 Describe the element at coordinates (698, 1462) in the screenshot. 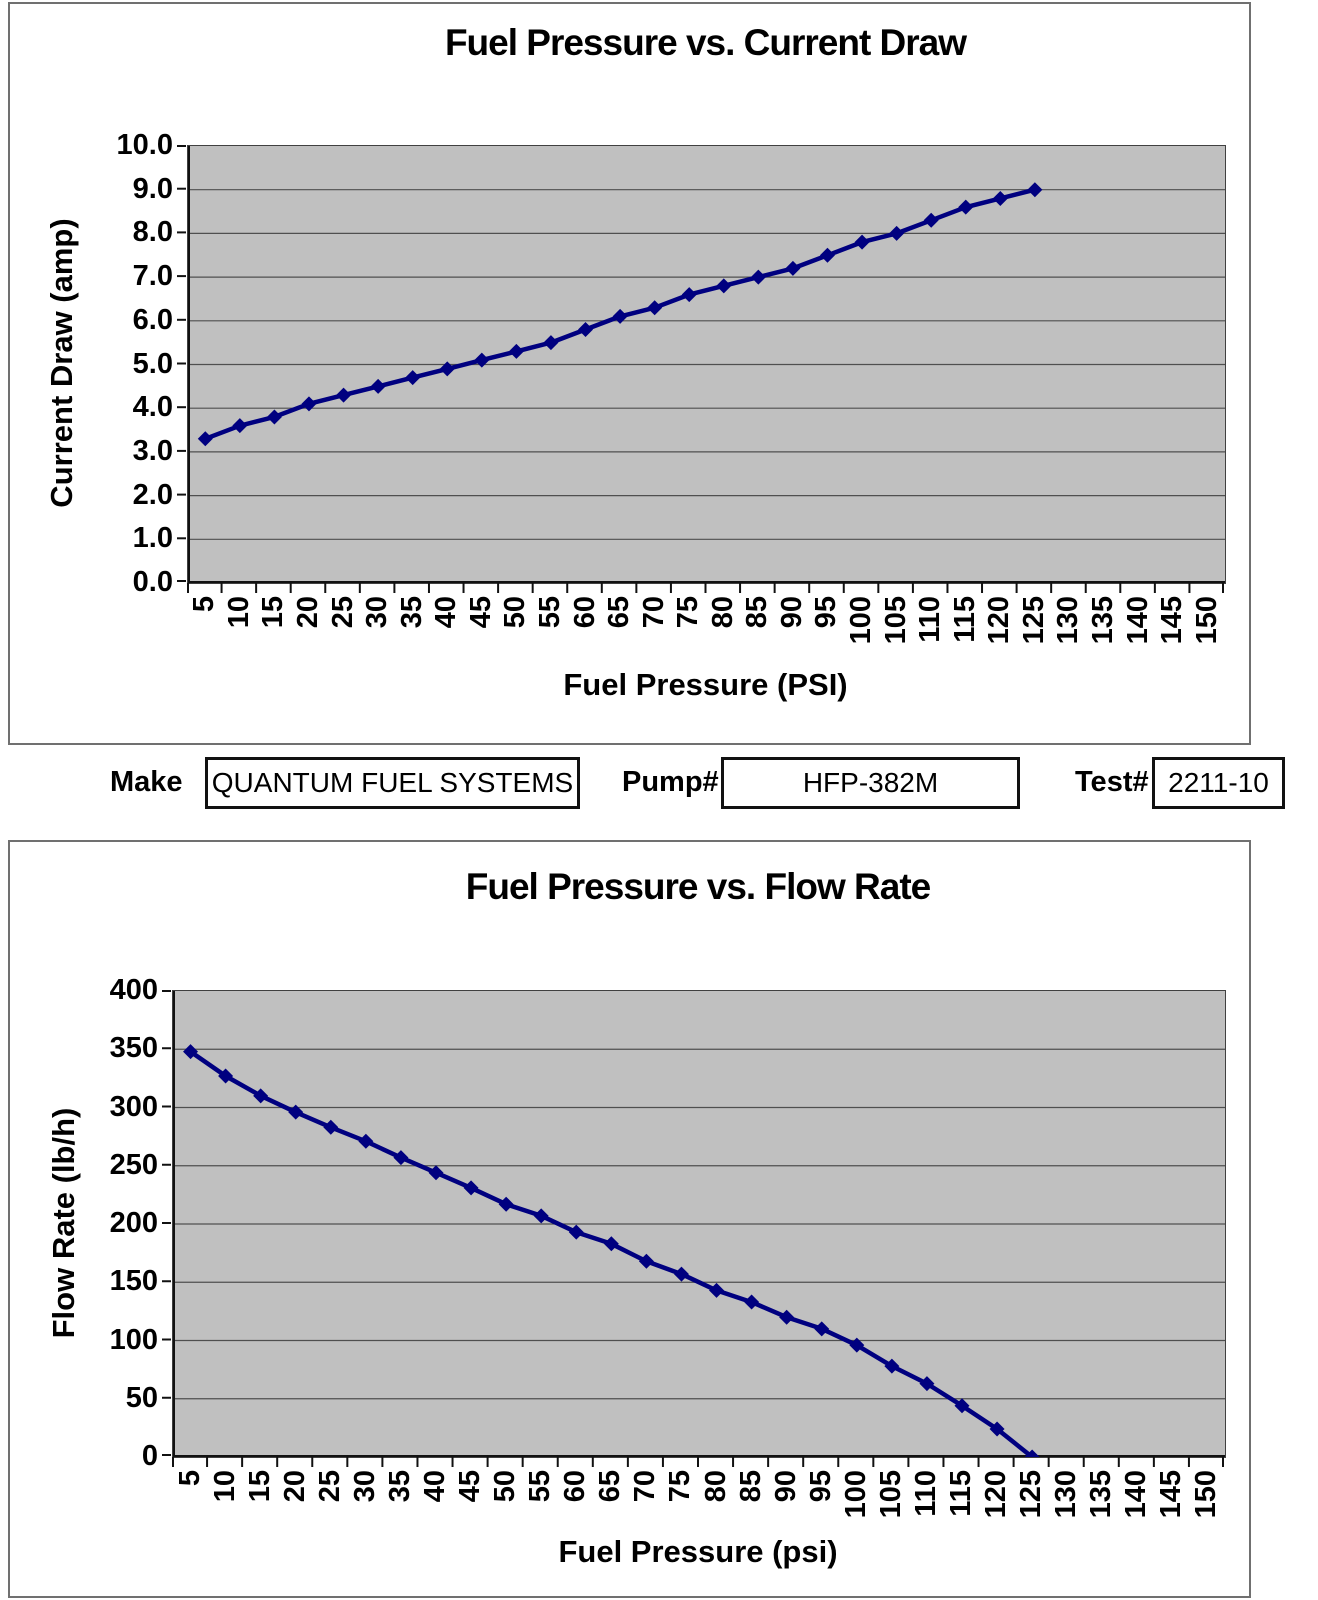

I see `x-tick-strip` at that location.